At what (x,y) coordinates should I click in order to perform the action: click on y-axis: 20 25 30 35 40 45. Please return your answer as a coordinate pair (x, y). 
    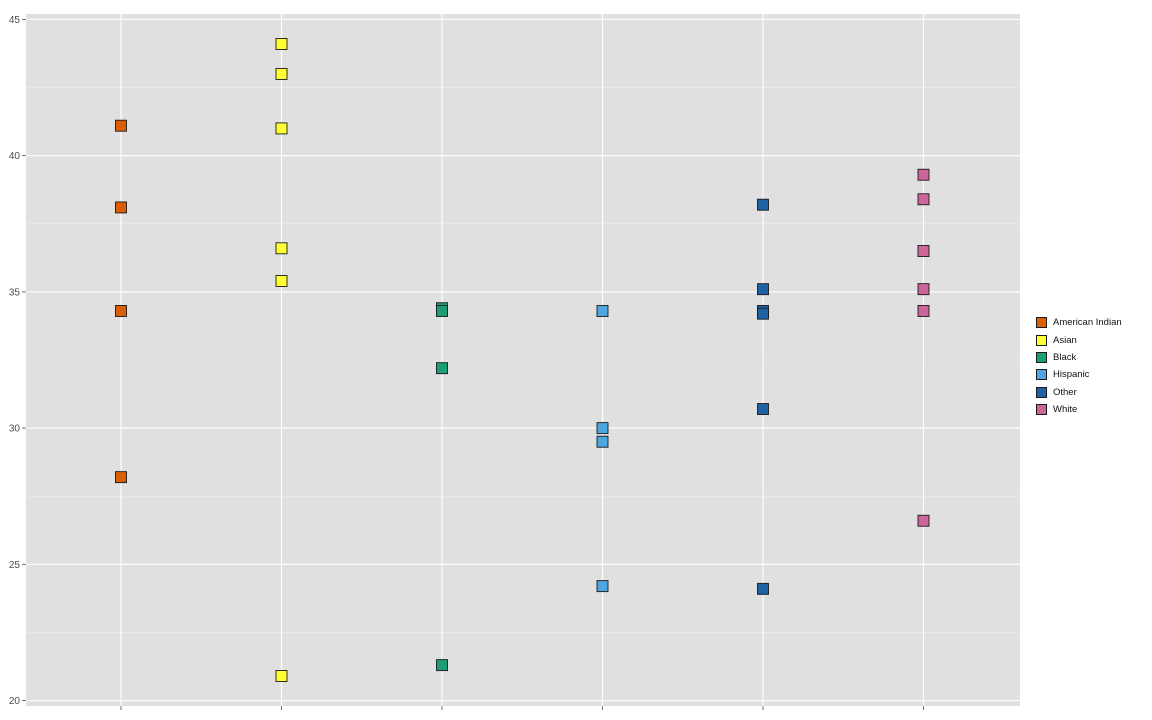
    Looking at the image, I should click on (17, 361).